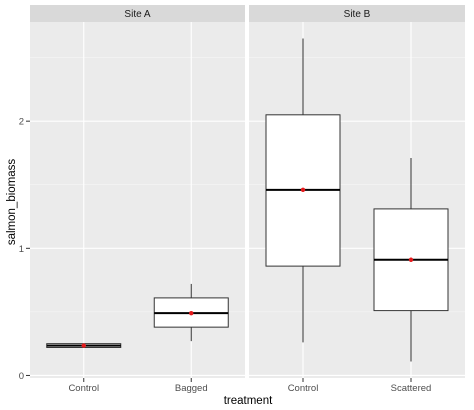 The width and height of the screenshot is (474, 410). Describe the element at coordinates (21, 376) in the screenshot. I see `y-tick-label-0: 0` at that location.